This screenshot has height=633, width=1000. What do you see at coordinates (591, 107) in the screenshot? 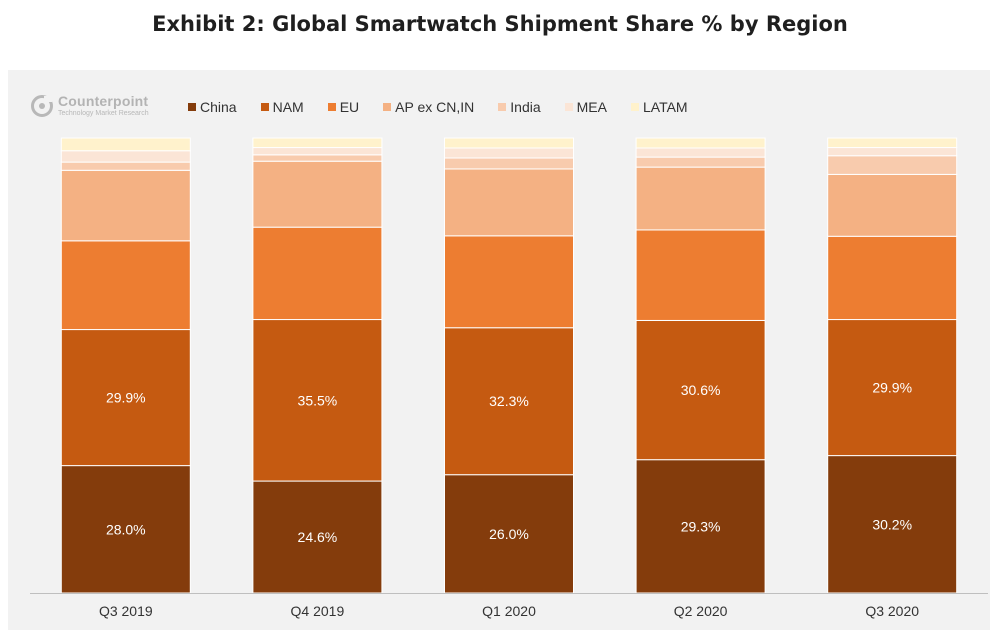
I see `legend-label: MEA` at bounding box center [591, 107].